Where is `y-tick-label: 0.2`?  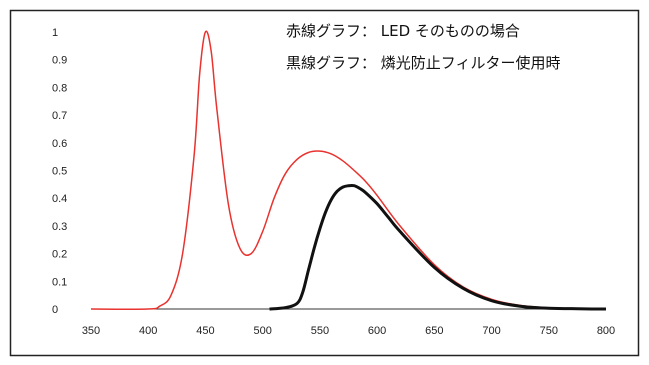
y-tick-label: 0.2 is located at coordinates (59, 255).